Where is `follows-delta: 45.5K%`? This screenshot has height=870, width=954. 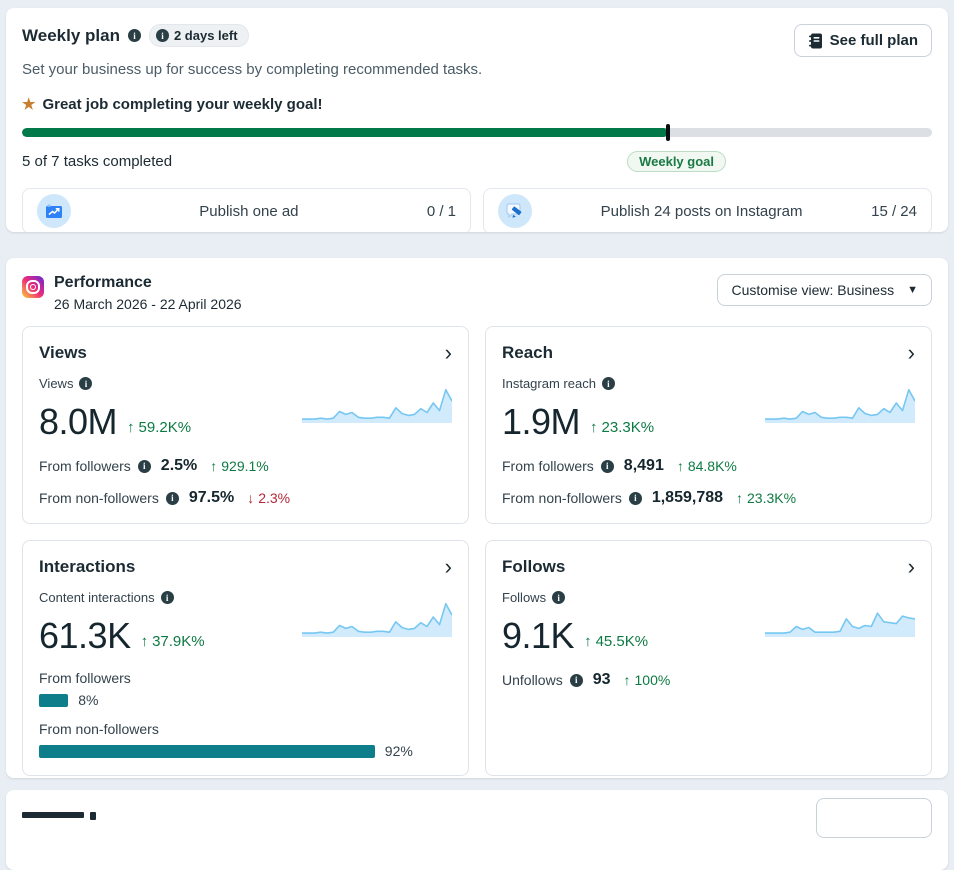
follows-delta: 45.5K% is located at coordinates (622, 641).